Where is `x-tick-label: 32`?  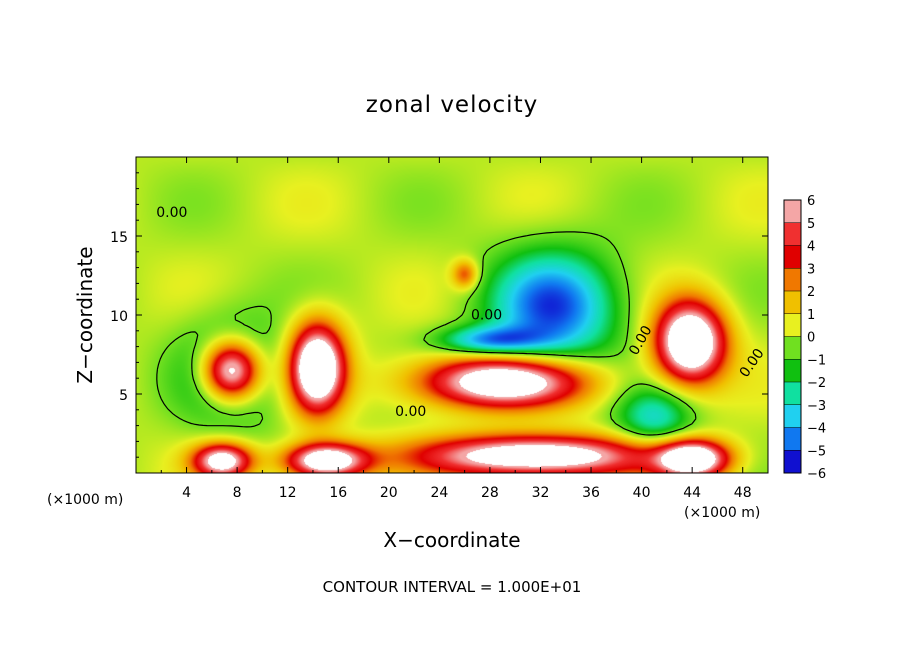 x-tick-label: 32 is located at coordinates (541, 493).